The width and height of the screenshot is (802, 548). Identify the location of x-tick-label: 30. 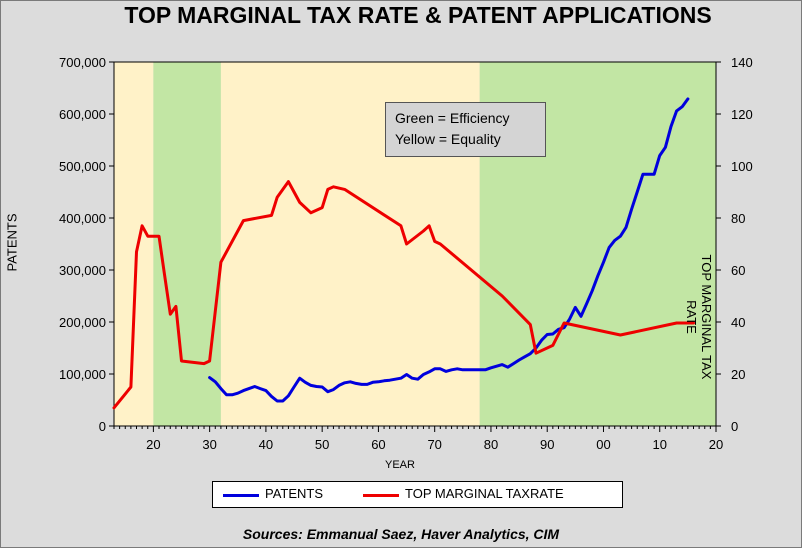
(209, 444).